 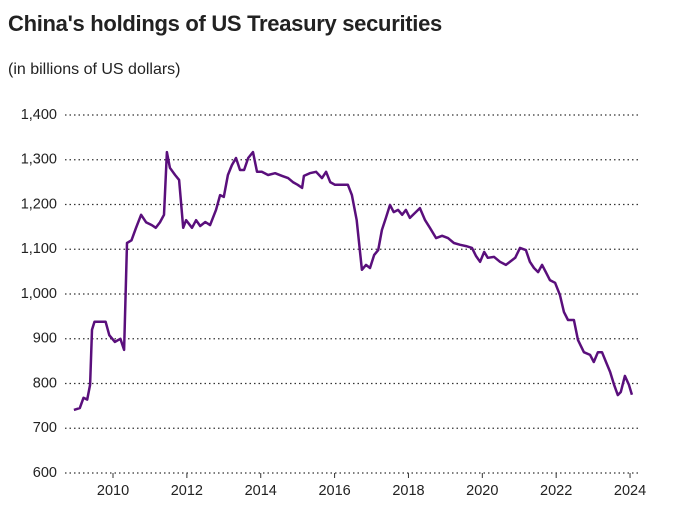 I want to click on x-tick-label: 2012, so click(x=187, y=491).